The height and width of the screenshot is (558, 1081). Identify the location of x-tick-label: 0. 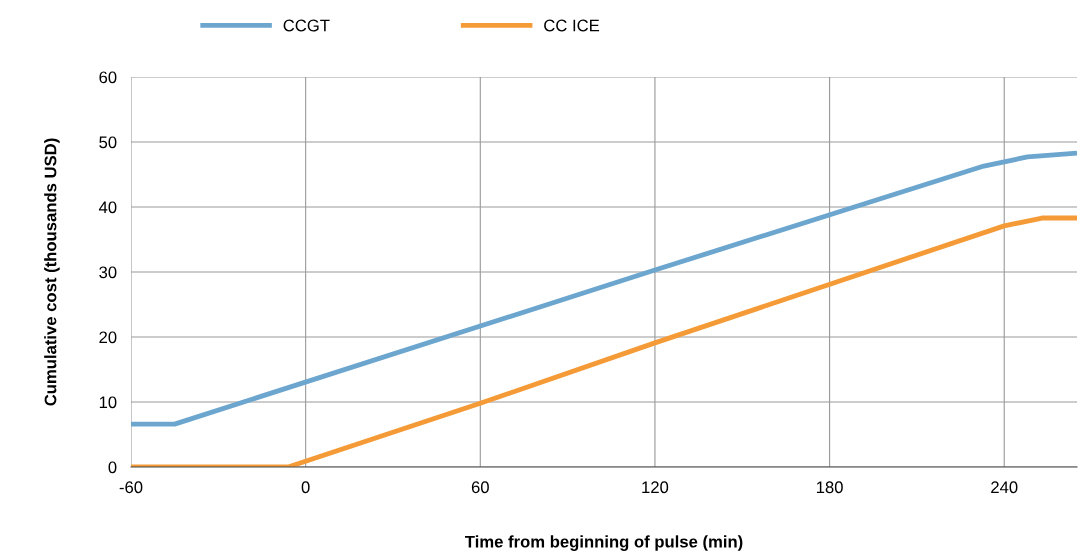
(305, 487).